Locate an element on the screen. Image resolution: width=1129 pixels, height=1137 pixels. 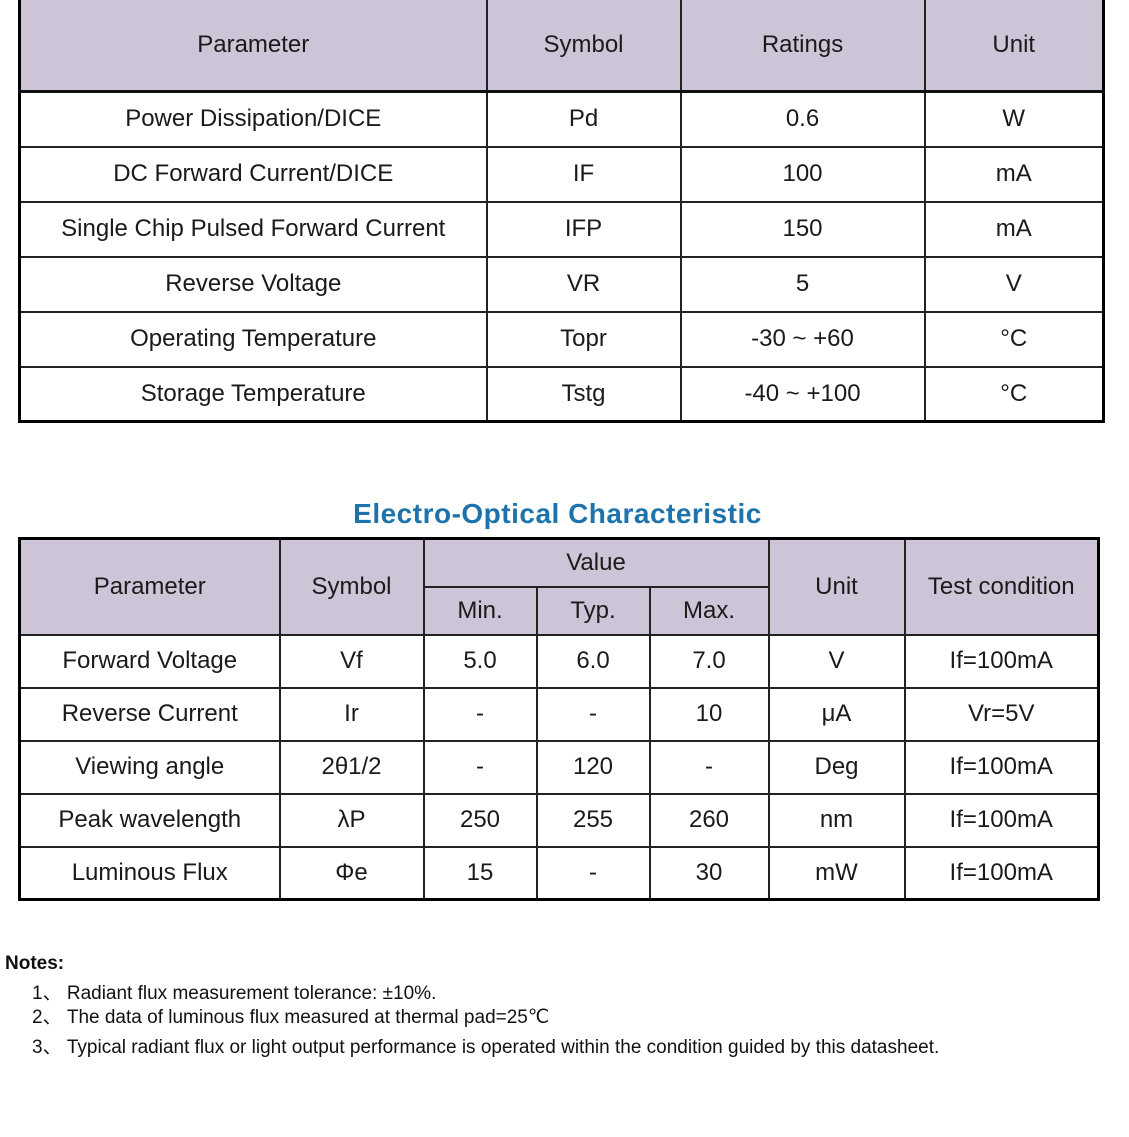
parameter-cell: Operating Temperature is located at coordinates (253, 339).